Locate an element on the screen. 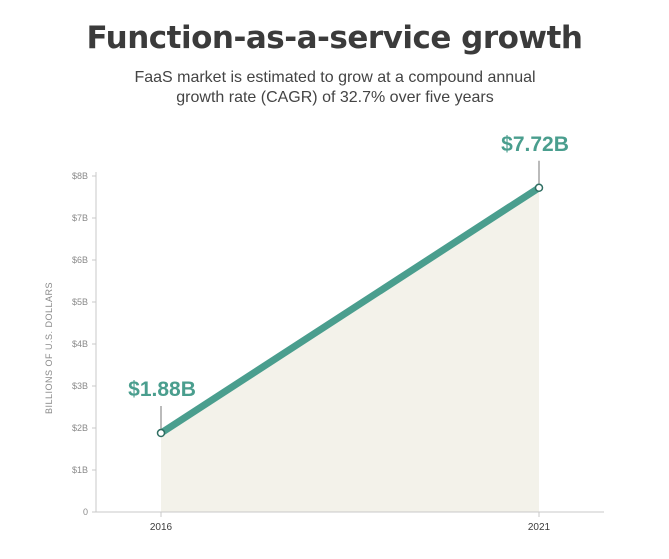 The height and width of the screenshot is (559, 669). y-tick-label: $1B is located at coordinates (80, 470).